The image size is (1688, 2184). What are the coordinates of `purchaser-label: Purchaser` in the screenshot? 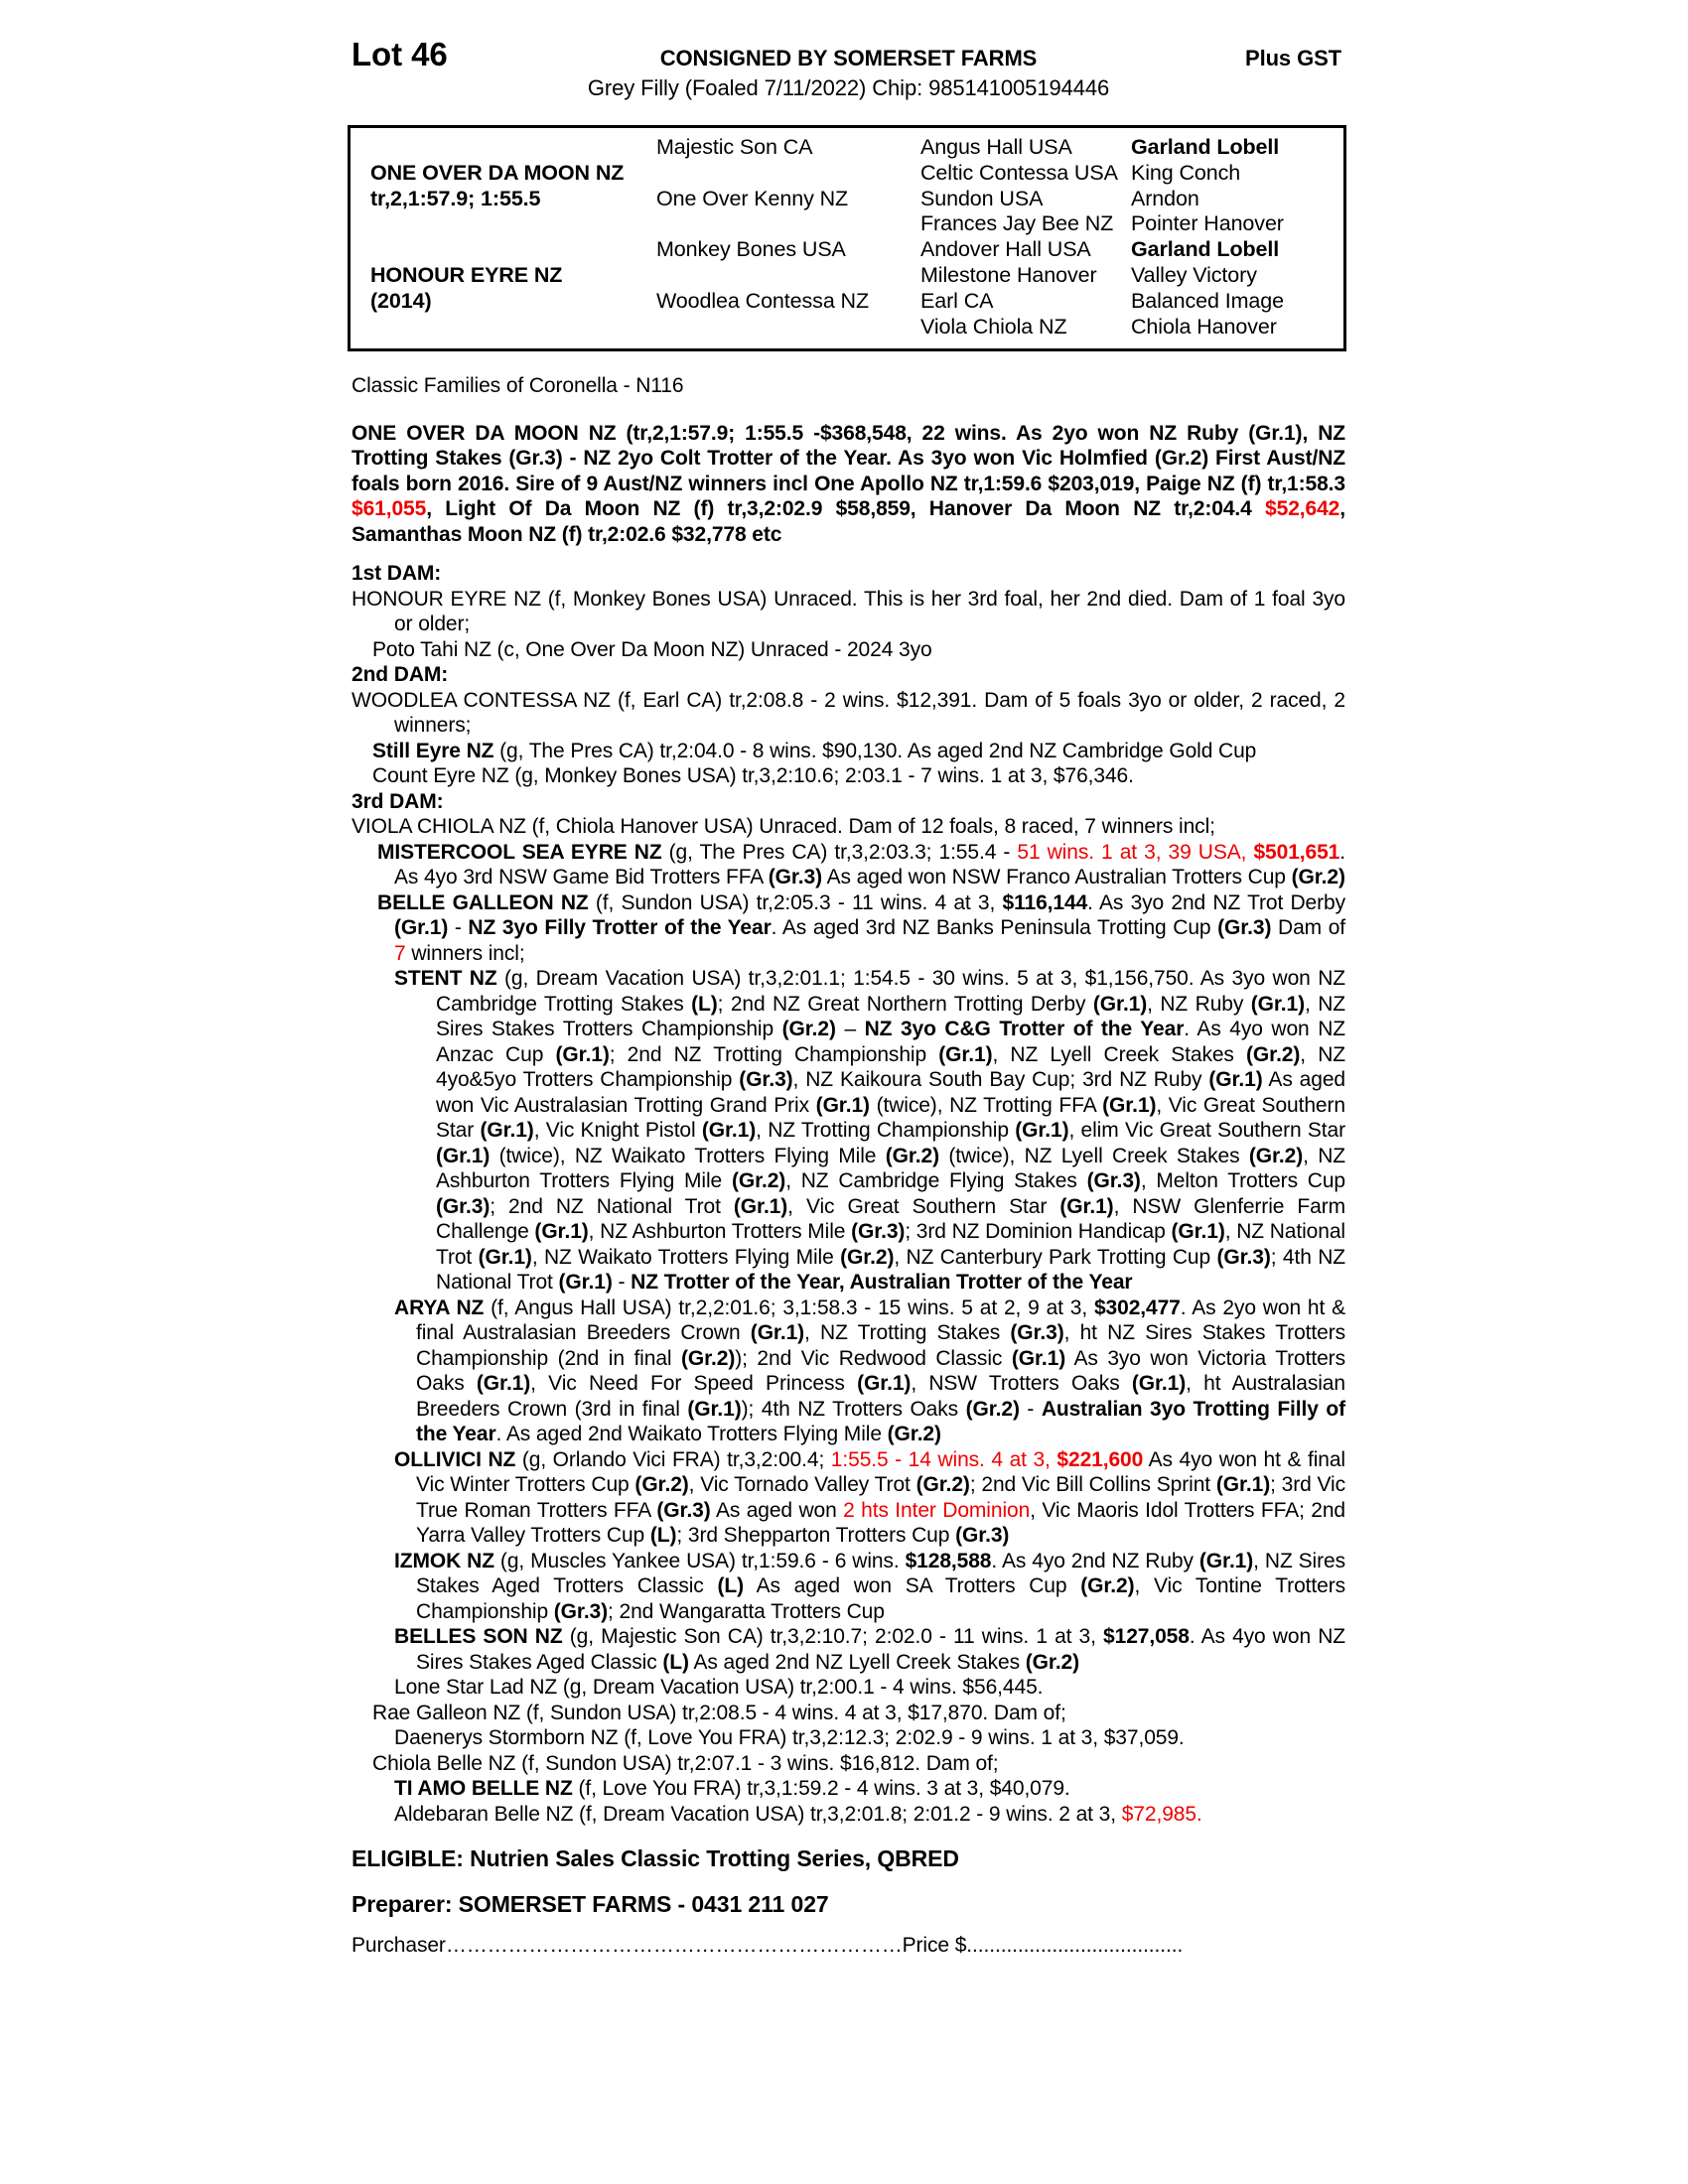 It's located at (399, 1946).